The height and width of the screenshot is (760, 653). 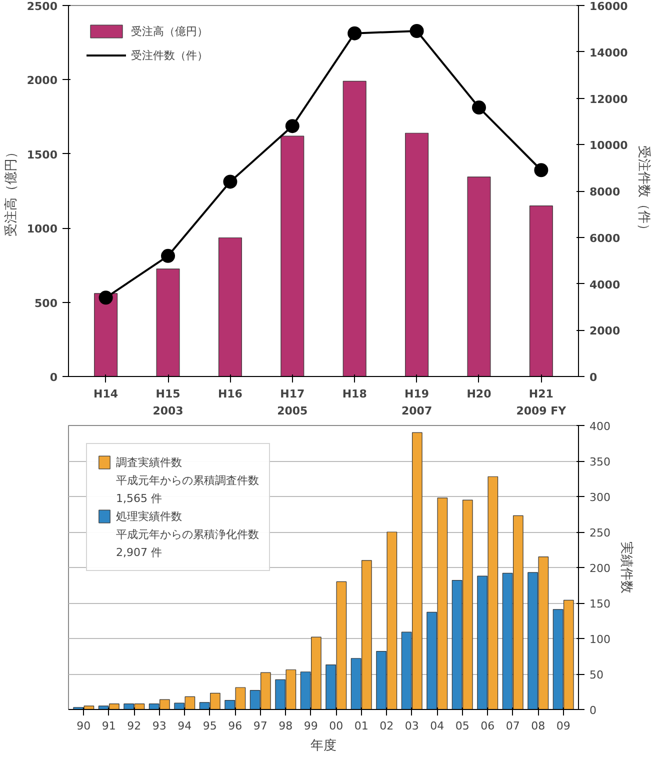 What do you see at coordinates (109, 726) in the screenshot?
I see `x-tick-label: 91` at bounding box center [109, 726].